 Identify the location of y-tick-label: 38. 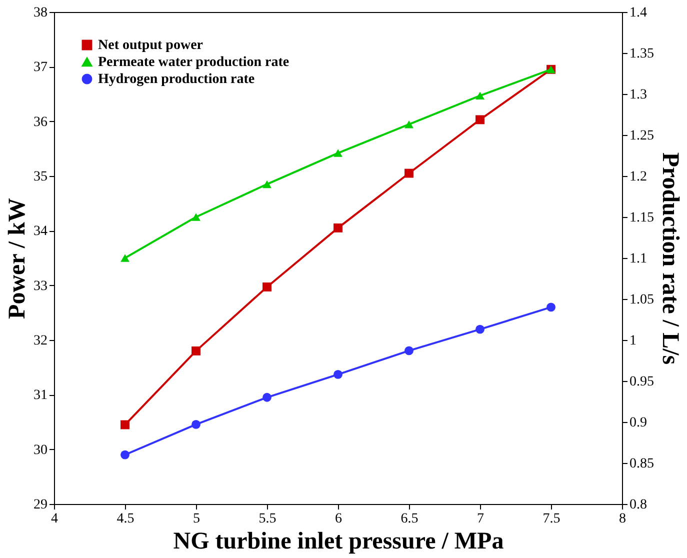
(41, 13).